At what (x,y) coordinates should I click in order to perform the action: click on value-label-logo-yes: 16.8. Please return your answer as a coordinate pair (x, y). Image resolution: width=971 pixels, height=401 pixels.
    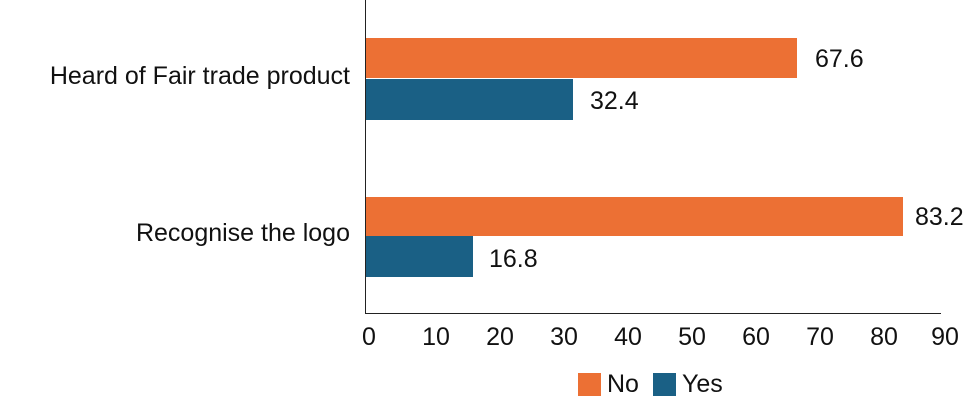
    Looking at the image, I should click on (513, 259).